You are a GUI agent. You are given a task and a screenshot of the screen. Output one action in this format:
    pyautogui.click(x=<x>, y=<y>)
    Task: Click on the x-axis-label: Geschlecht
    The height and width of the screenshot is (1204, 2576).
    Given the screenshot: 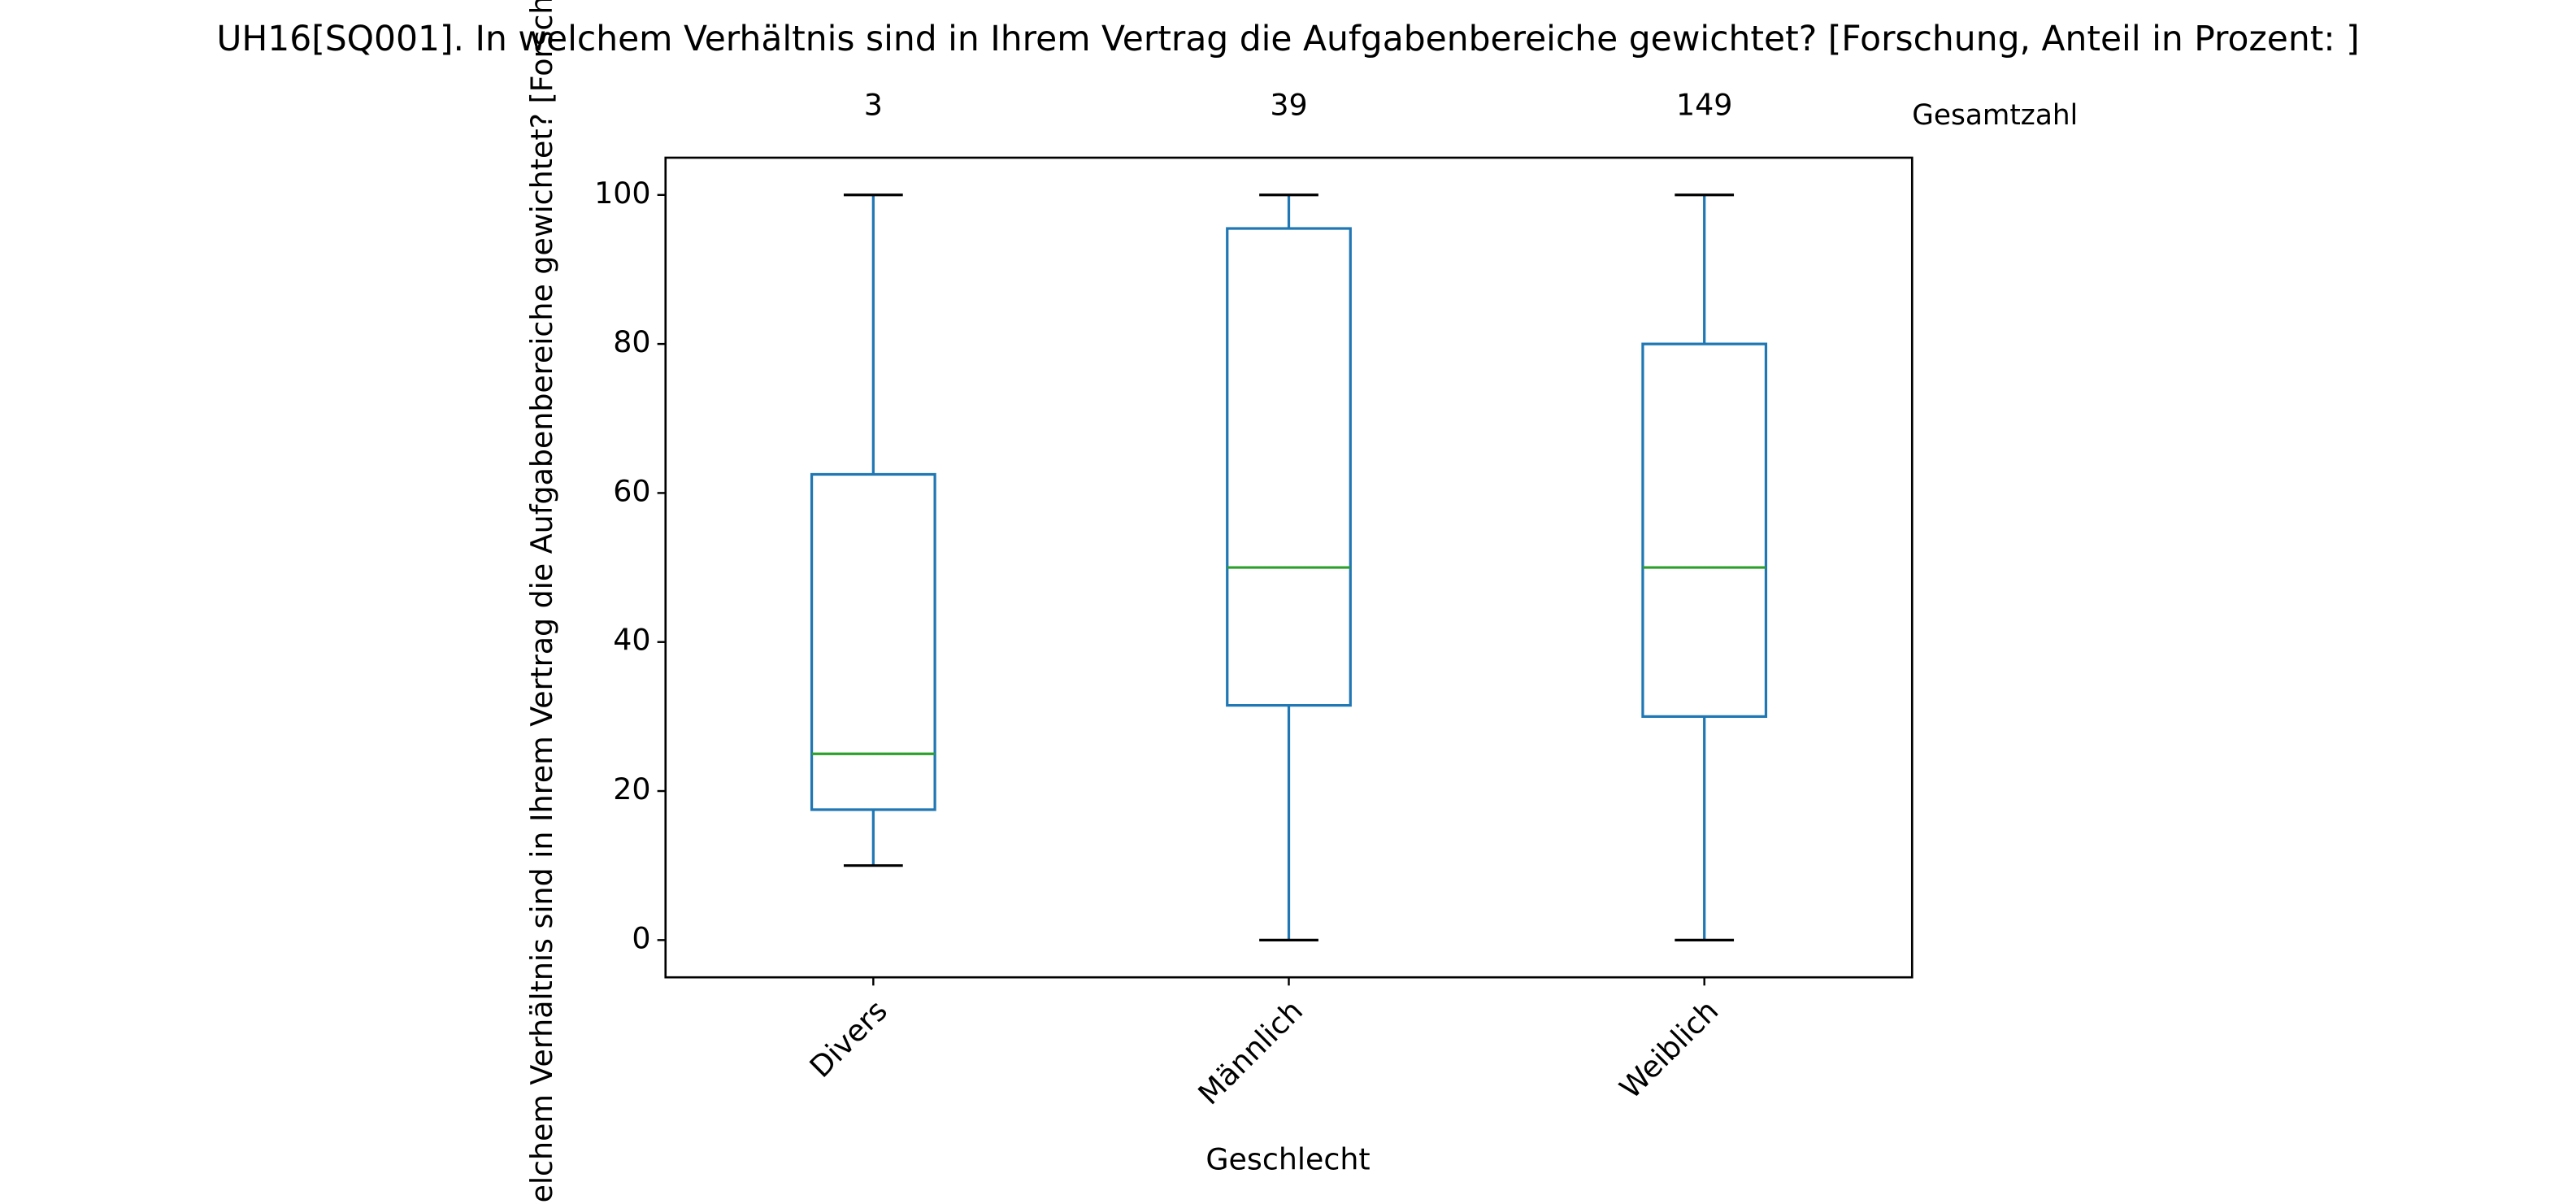 What is the action you would take?
    pyautogui.click(x=1287, y=1158)
    